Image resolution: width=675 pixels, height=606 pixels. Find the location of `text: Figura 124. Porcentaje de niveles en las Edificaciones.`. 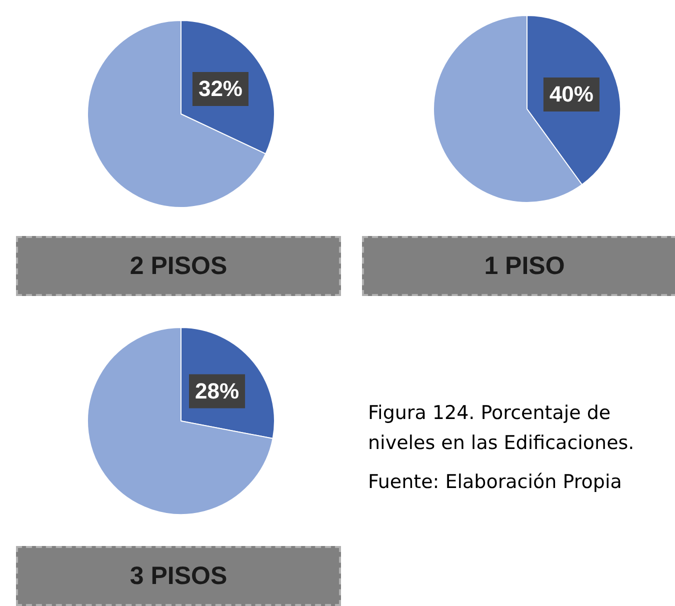

text: Figura 124. Porcentaje de niveles en las Edificaciones. is located at coordinates (502, 428).